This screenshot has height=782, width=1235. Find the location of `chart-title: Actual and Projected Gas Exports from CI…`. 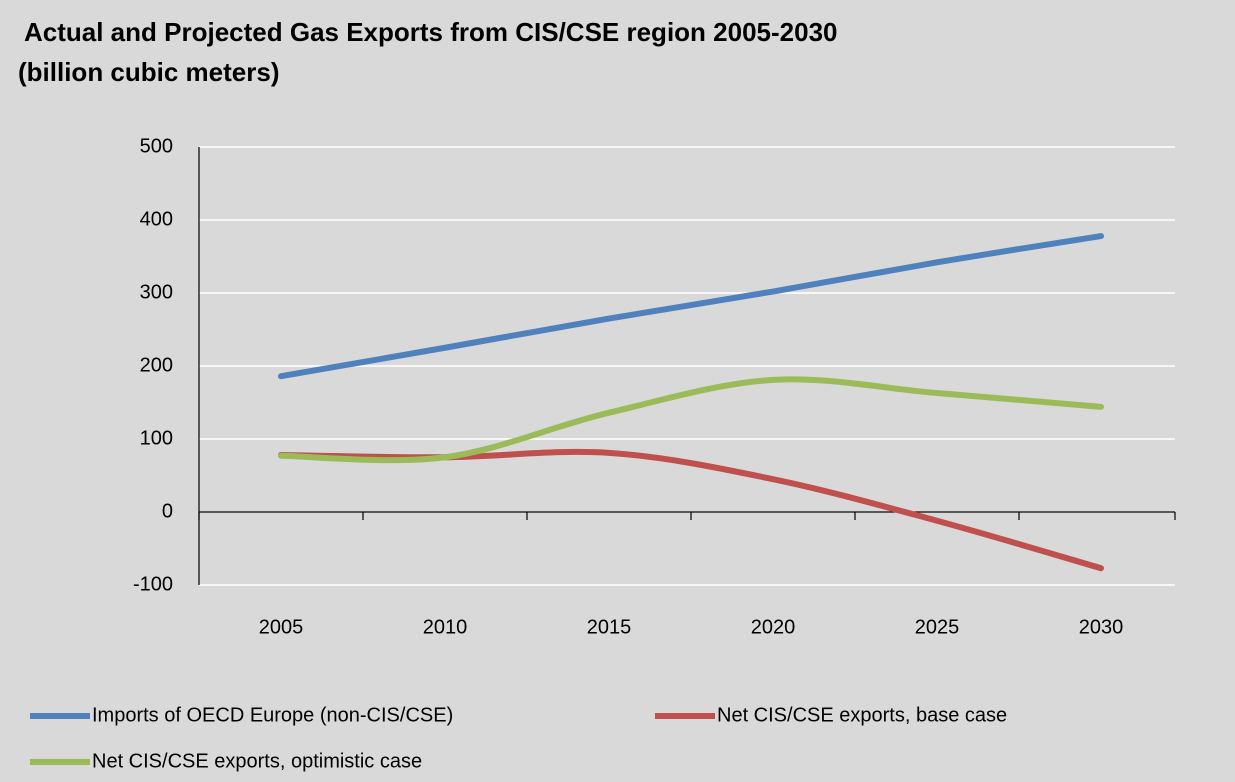

chart-title: Actual and Projected Gas Exports from CI… is located at coordinates (431, 32).